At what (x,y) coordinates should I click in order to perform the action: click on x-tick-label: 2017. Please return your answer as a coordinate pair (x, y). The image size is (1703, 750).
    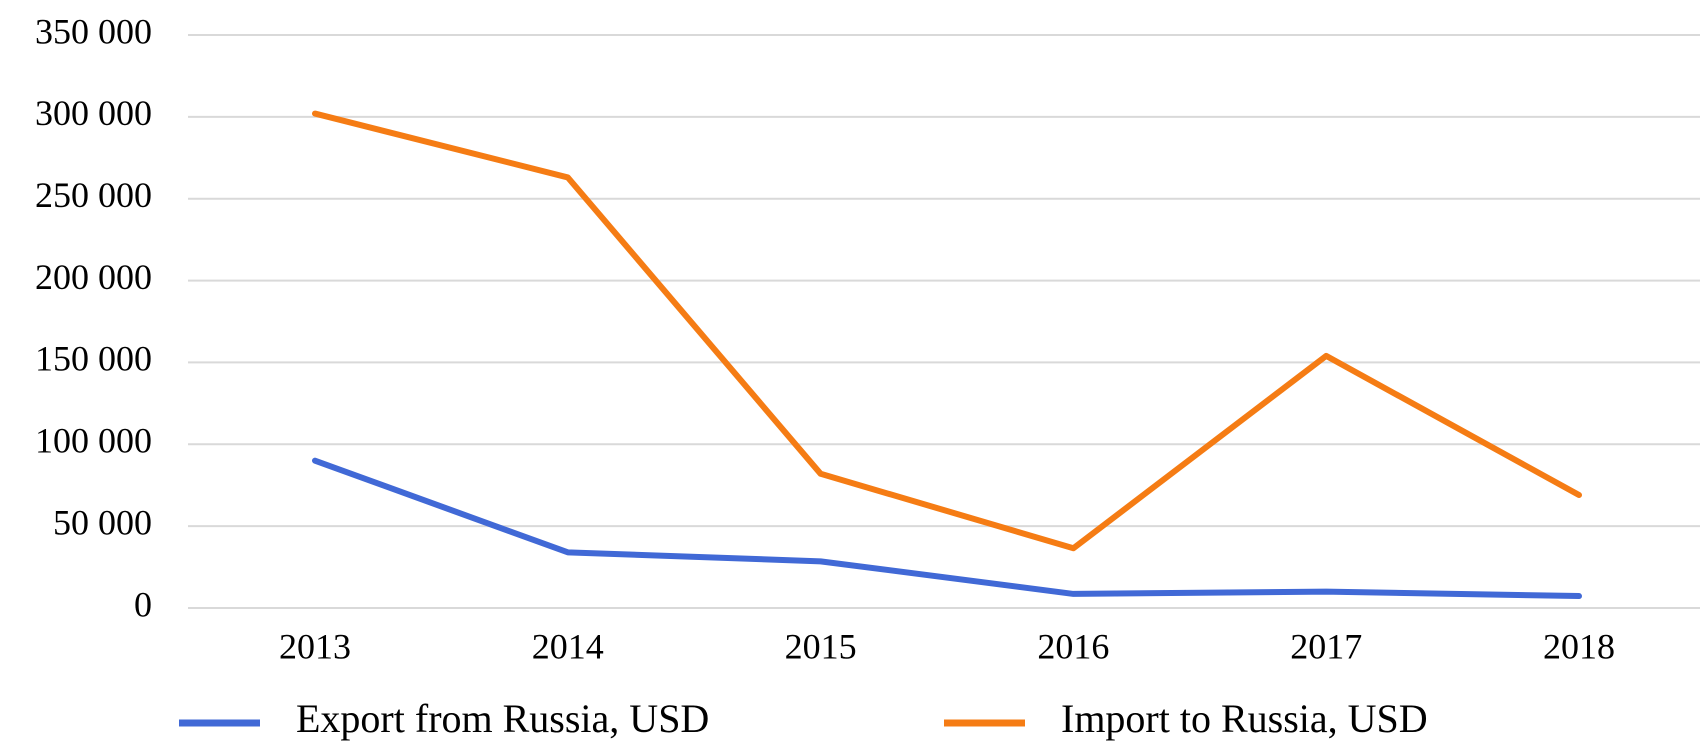
    Looking at the image, I should click on (1326, 646).